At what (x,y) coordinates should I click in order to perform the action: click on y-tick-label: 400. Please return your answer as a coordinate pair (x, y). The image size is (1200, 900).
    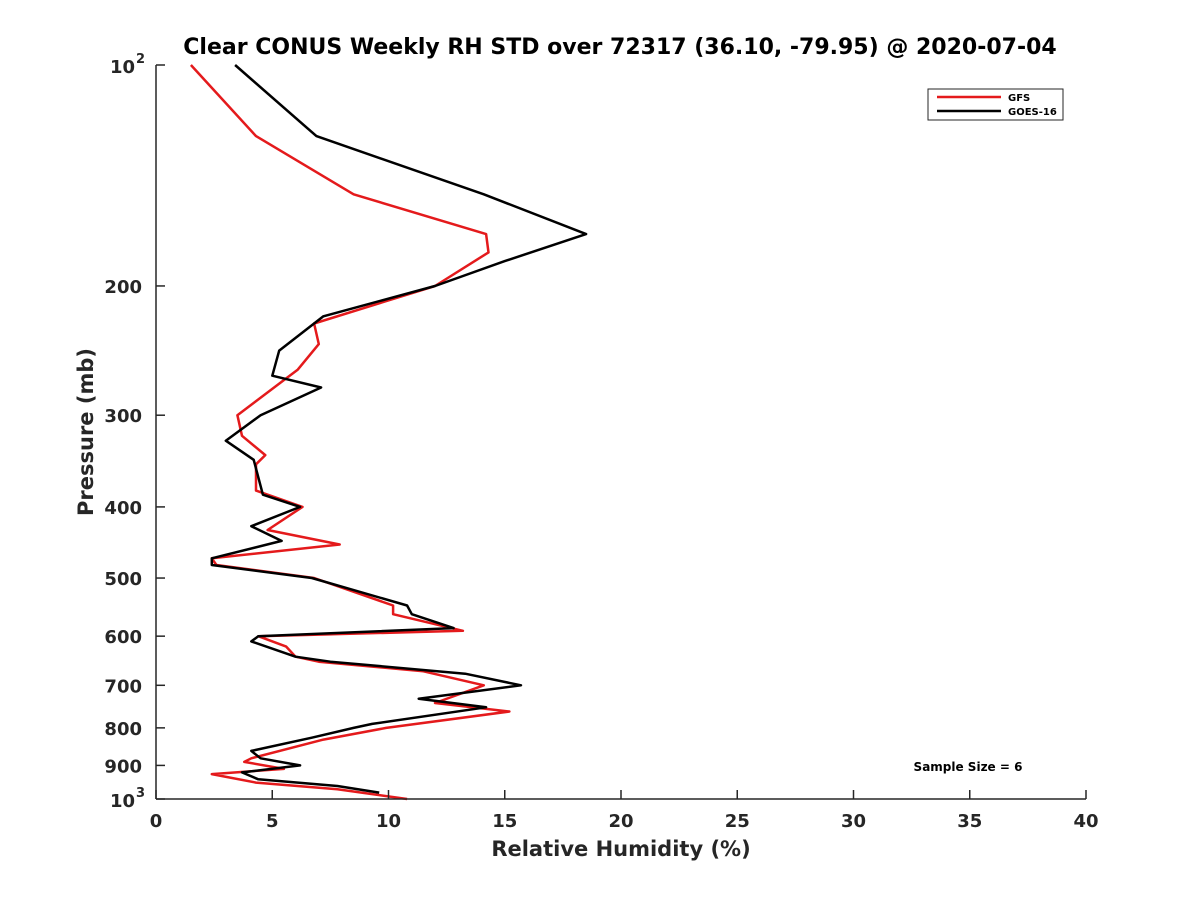
    Looking at the image, I should click on (123, 508).